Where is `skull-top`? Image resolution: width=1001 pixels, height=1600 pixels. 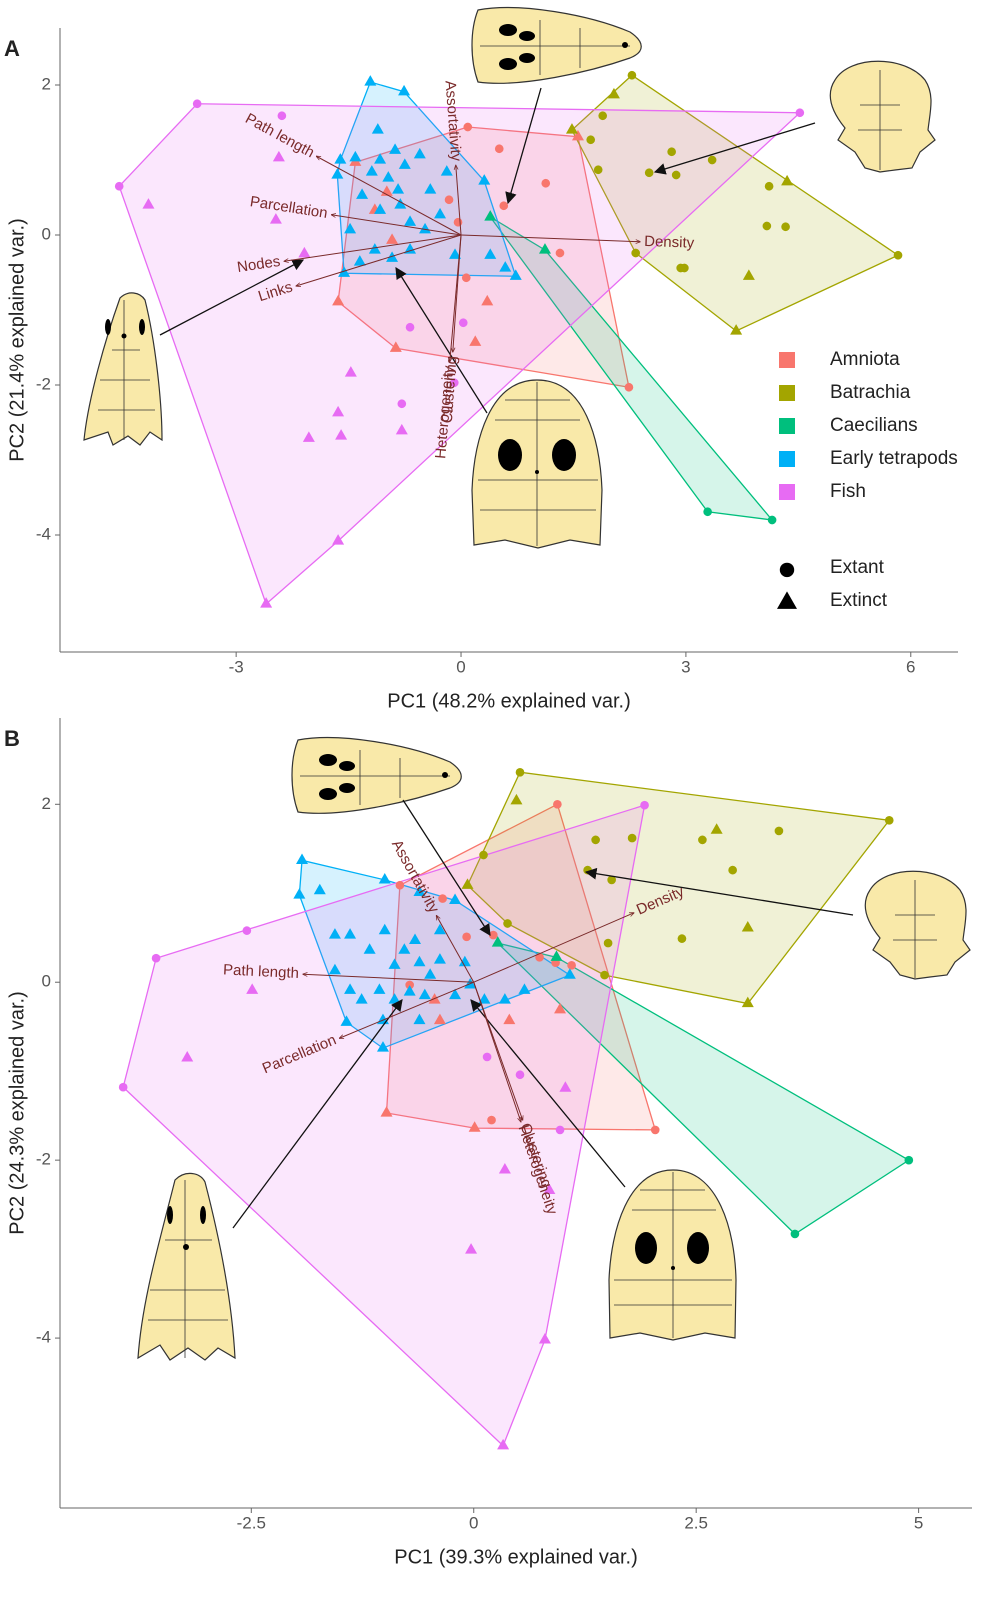 skull-top is located at coordinates (556, 45).